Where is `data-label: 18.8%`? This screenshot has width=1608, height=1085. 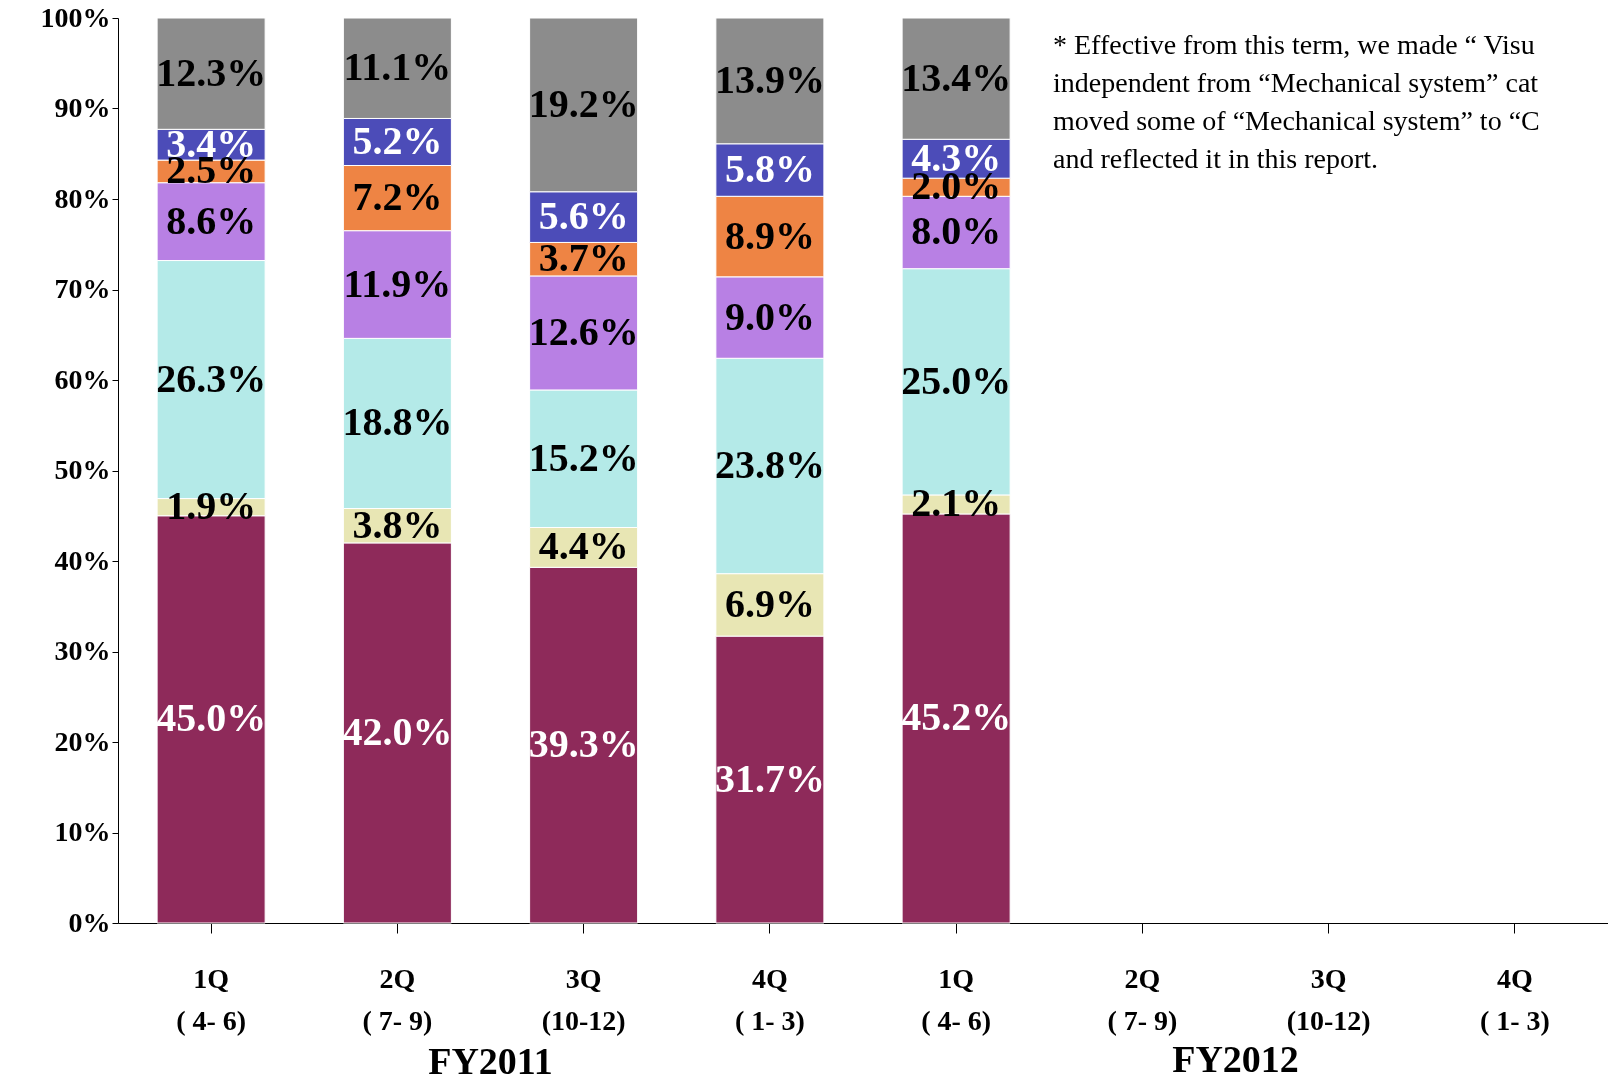
data-label: 18.8% is located at coordinates (397, 422).